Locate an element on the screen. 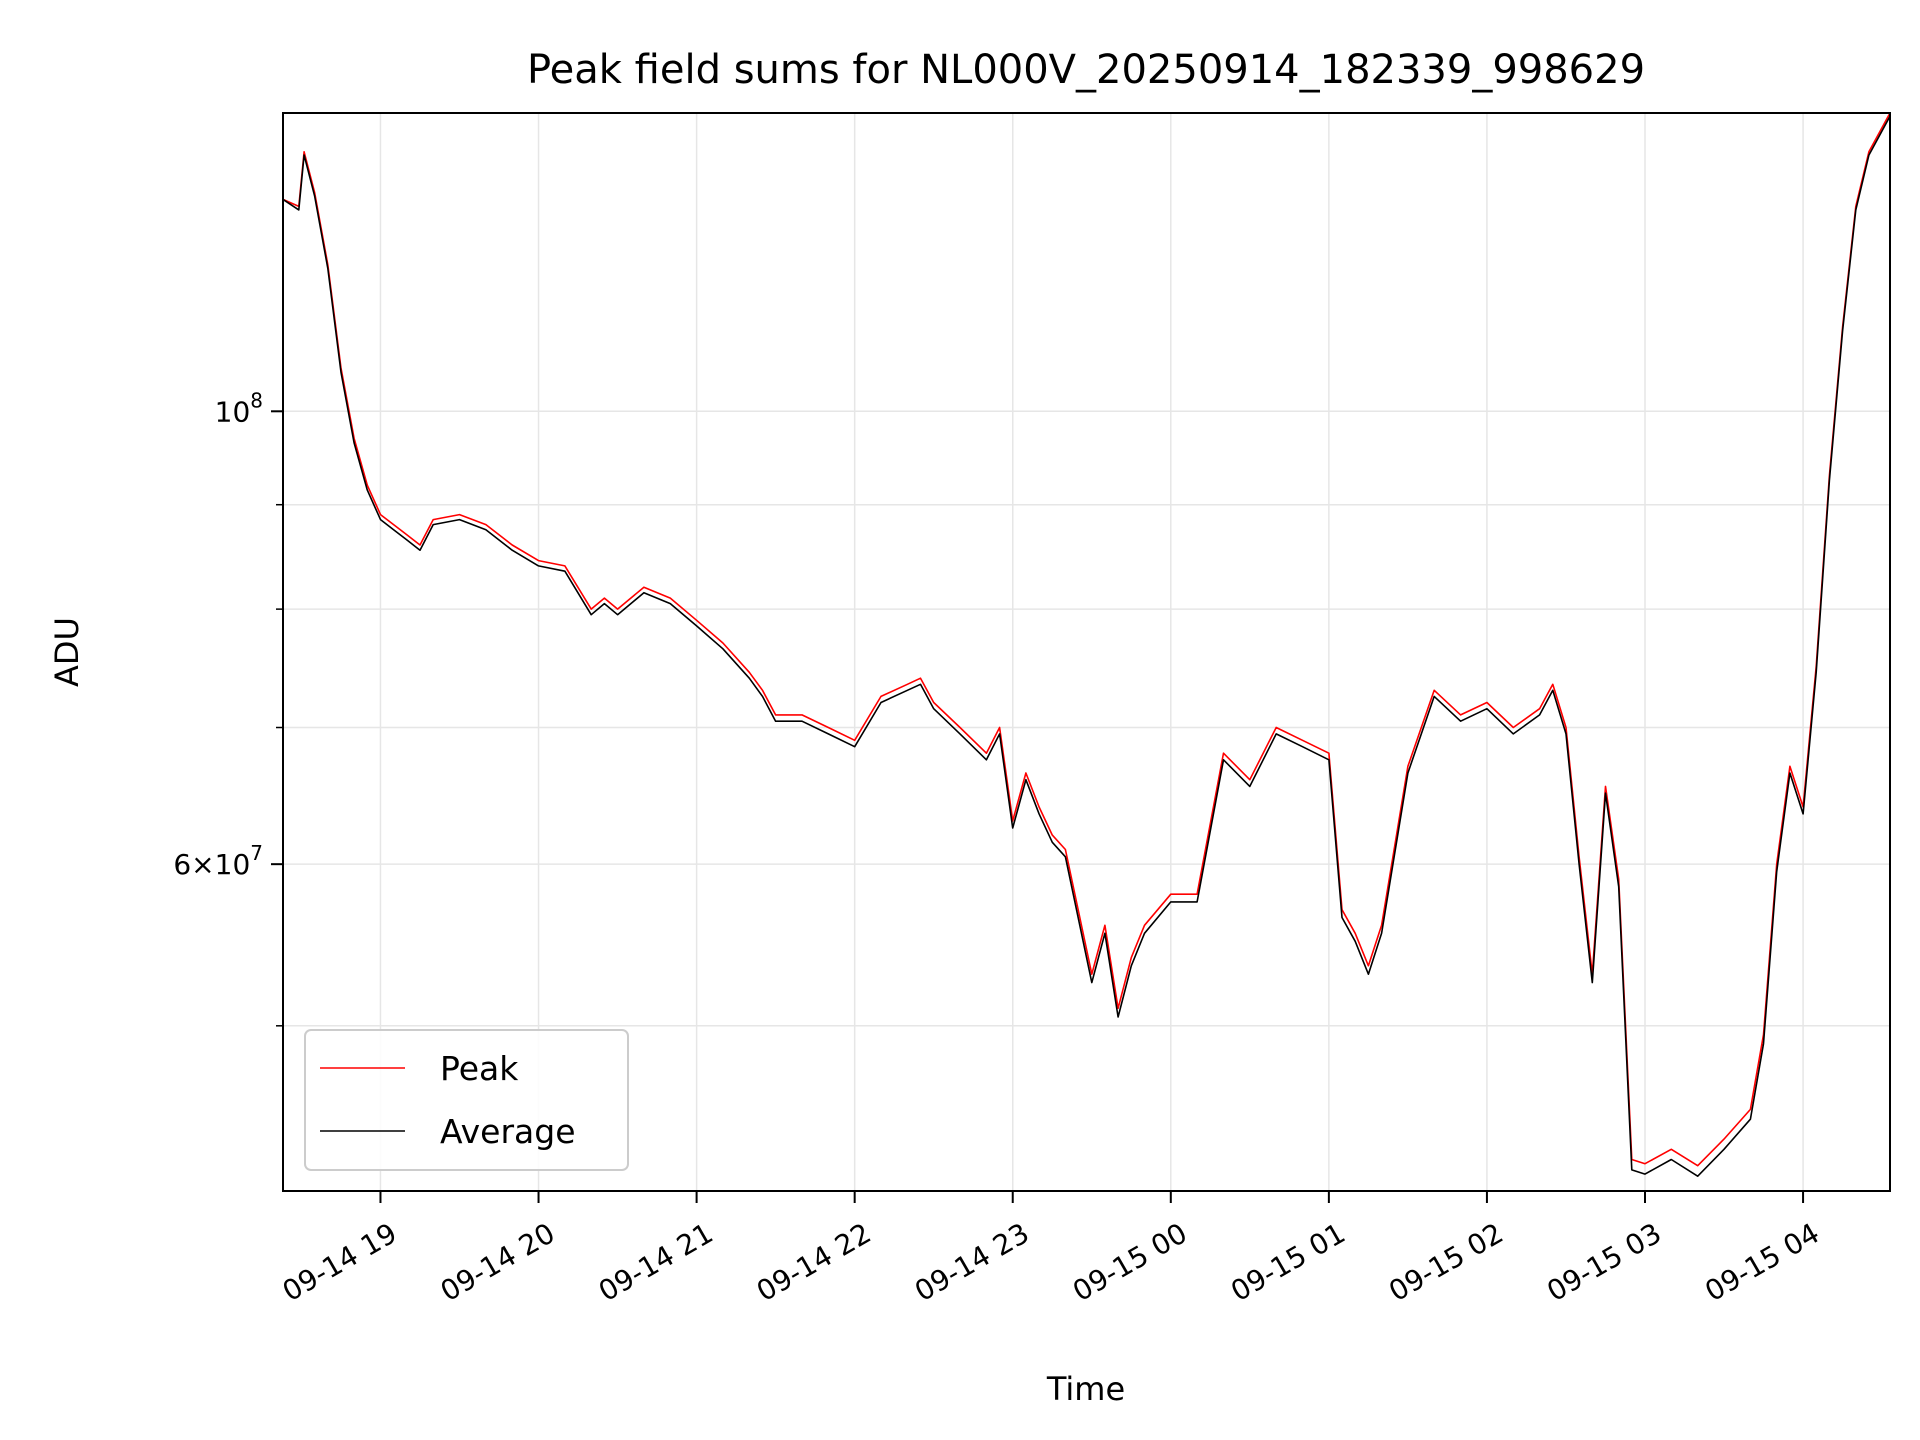 This screenshot has height=1440, width=1920. y-tick-label: 108 is located at coordinates (239, 408).